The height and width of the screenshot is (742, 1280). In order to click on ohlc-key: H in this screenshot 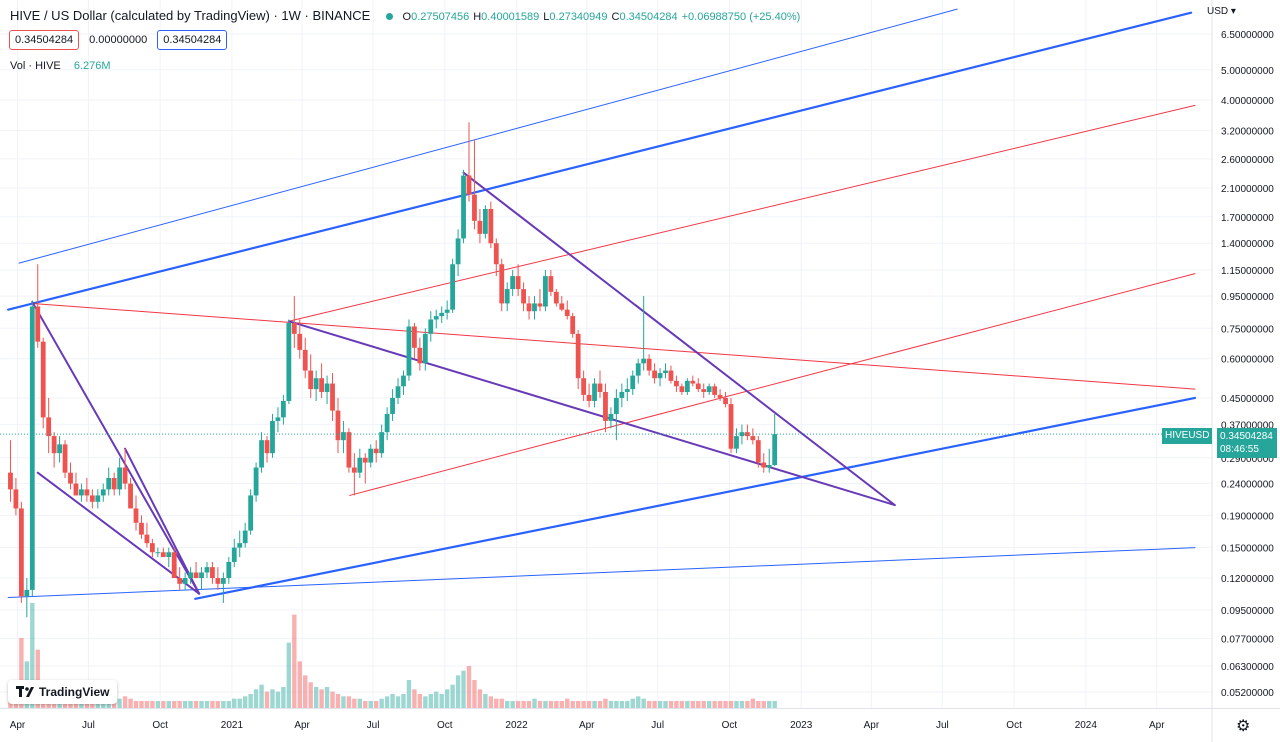, I will do `click(477, 17)`.